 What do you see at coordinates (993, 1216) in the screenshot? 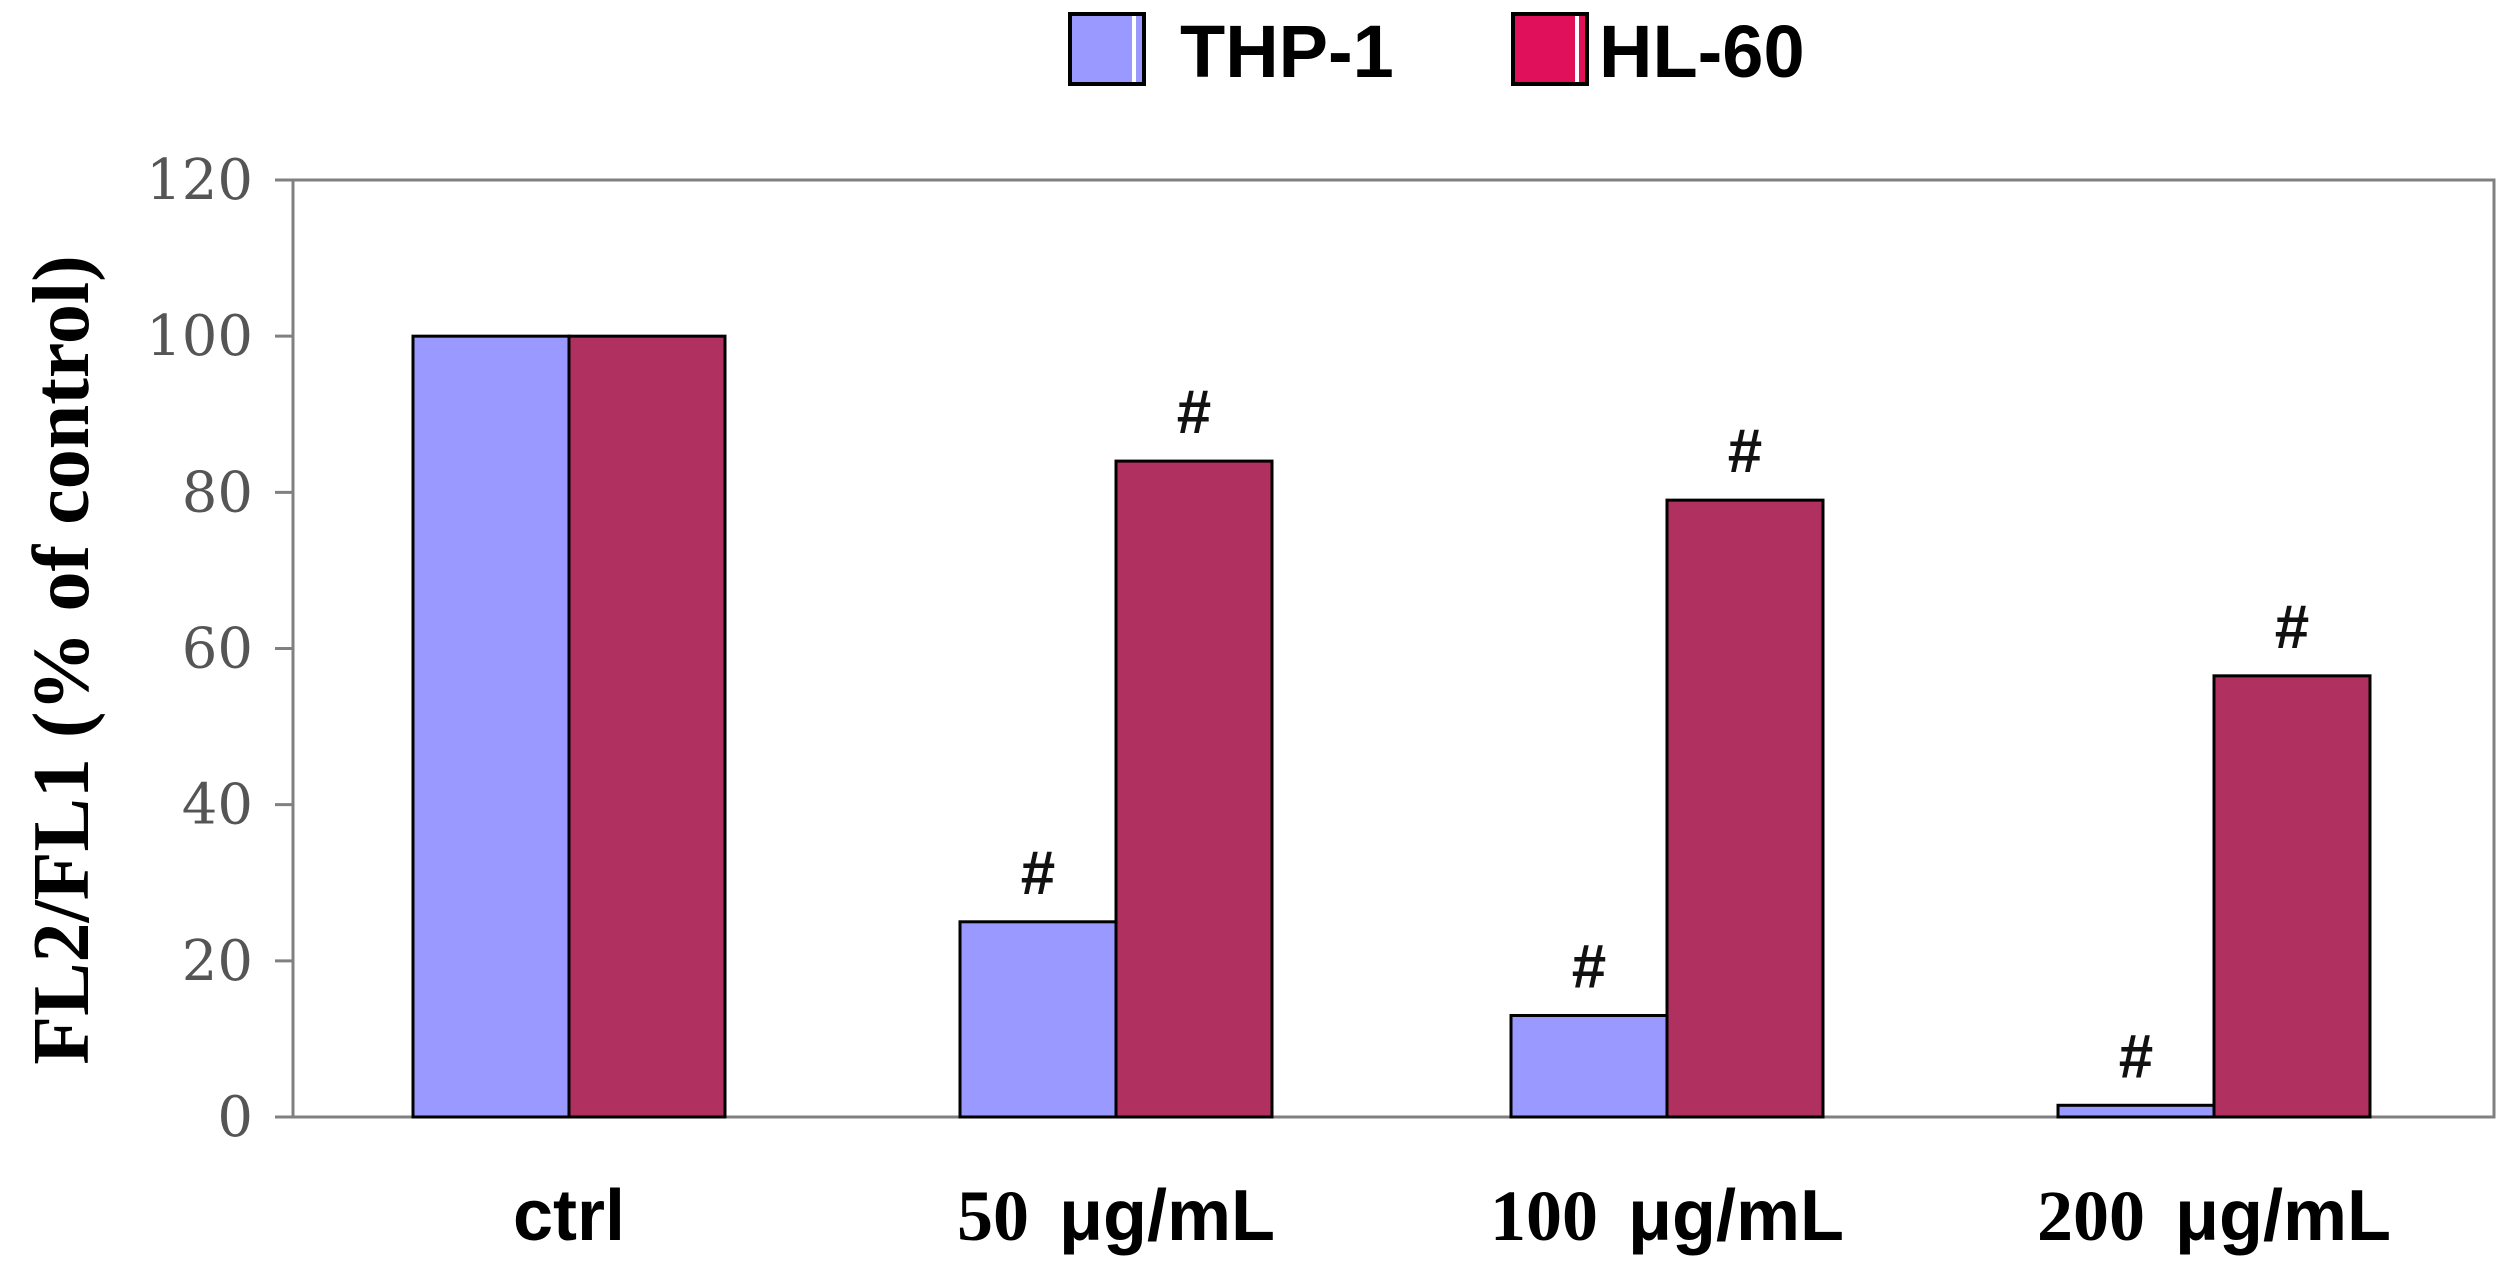
I see `x-tick-number: 50` at bounding box center [993, 1216].